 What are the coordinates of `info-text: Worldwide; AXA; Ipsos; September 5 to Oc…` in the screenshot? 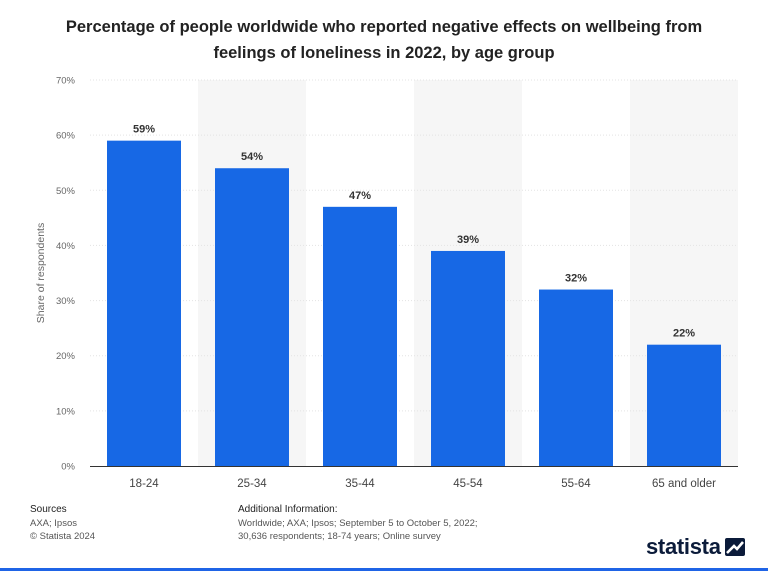 It's located at (358, 530).